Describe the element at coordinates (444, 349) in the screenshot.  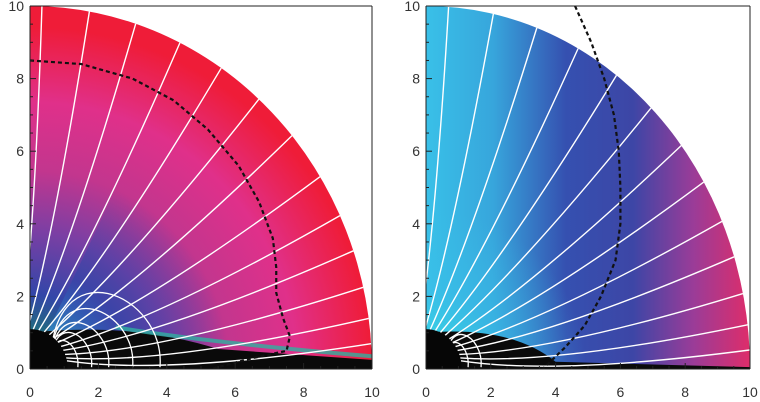
I see `right-central-star` at that location.